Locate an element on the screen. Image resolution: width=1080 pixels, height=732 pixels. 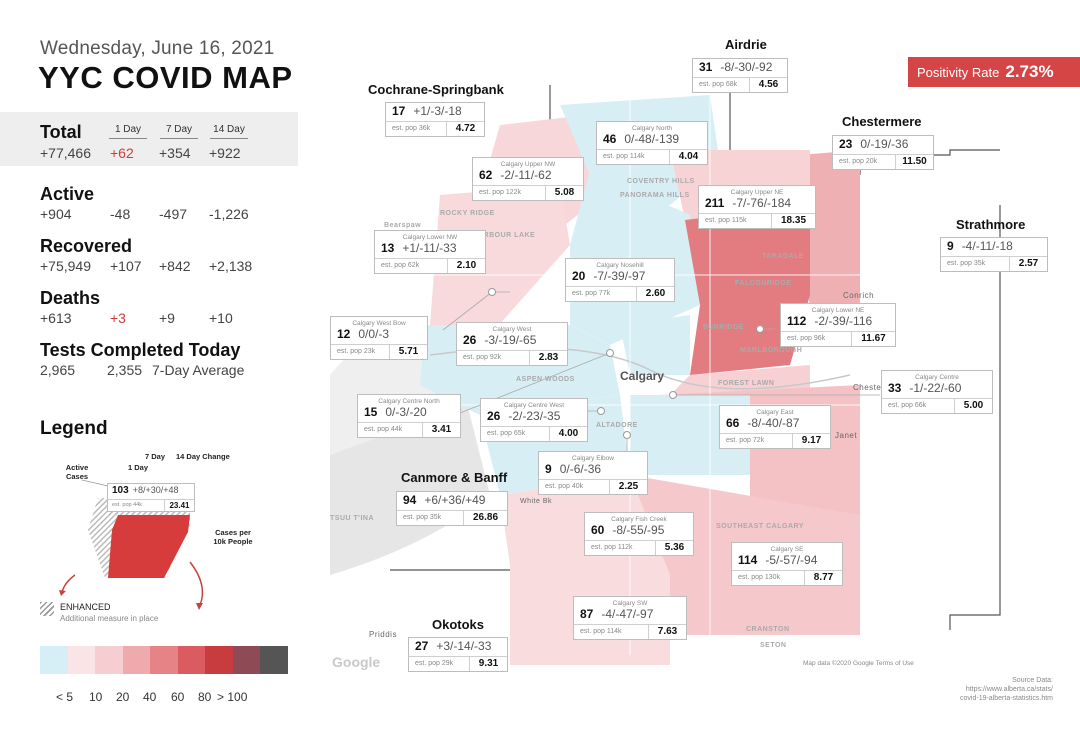
card-name: Calgary Centre West is located at coordinates (534, 405).